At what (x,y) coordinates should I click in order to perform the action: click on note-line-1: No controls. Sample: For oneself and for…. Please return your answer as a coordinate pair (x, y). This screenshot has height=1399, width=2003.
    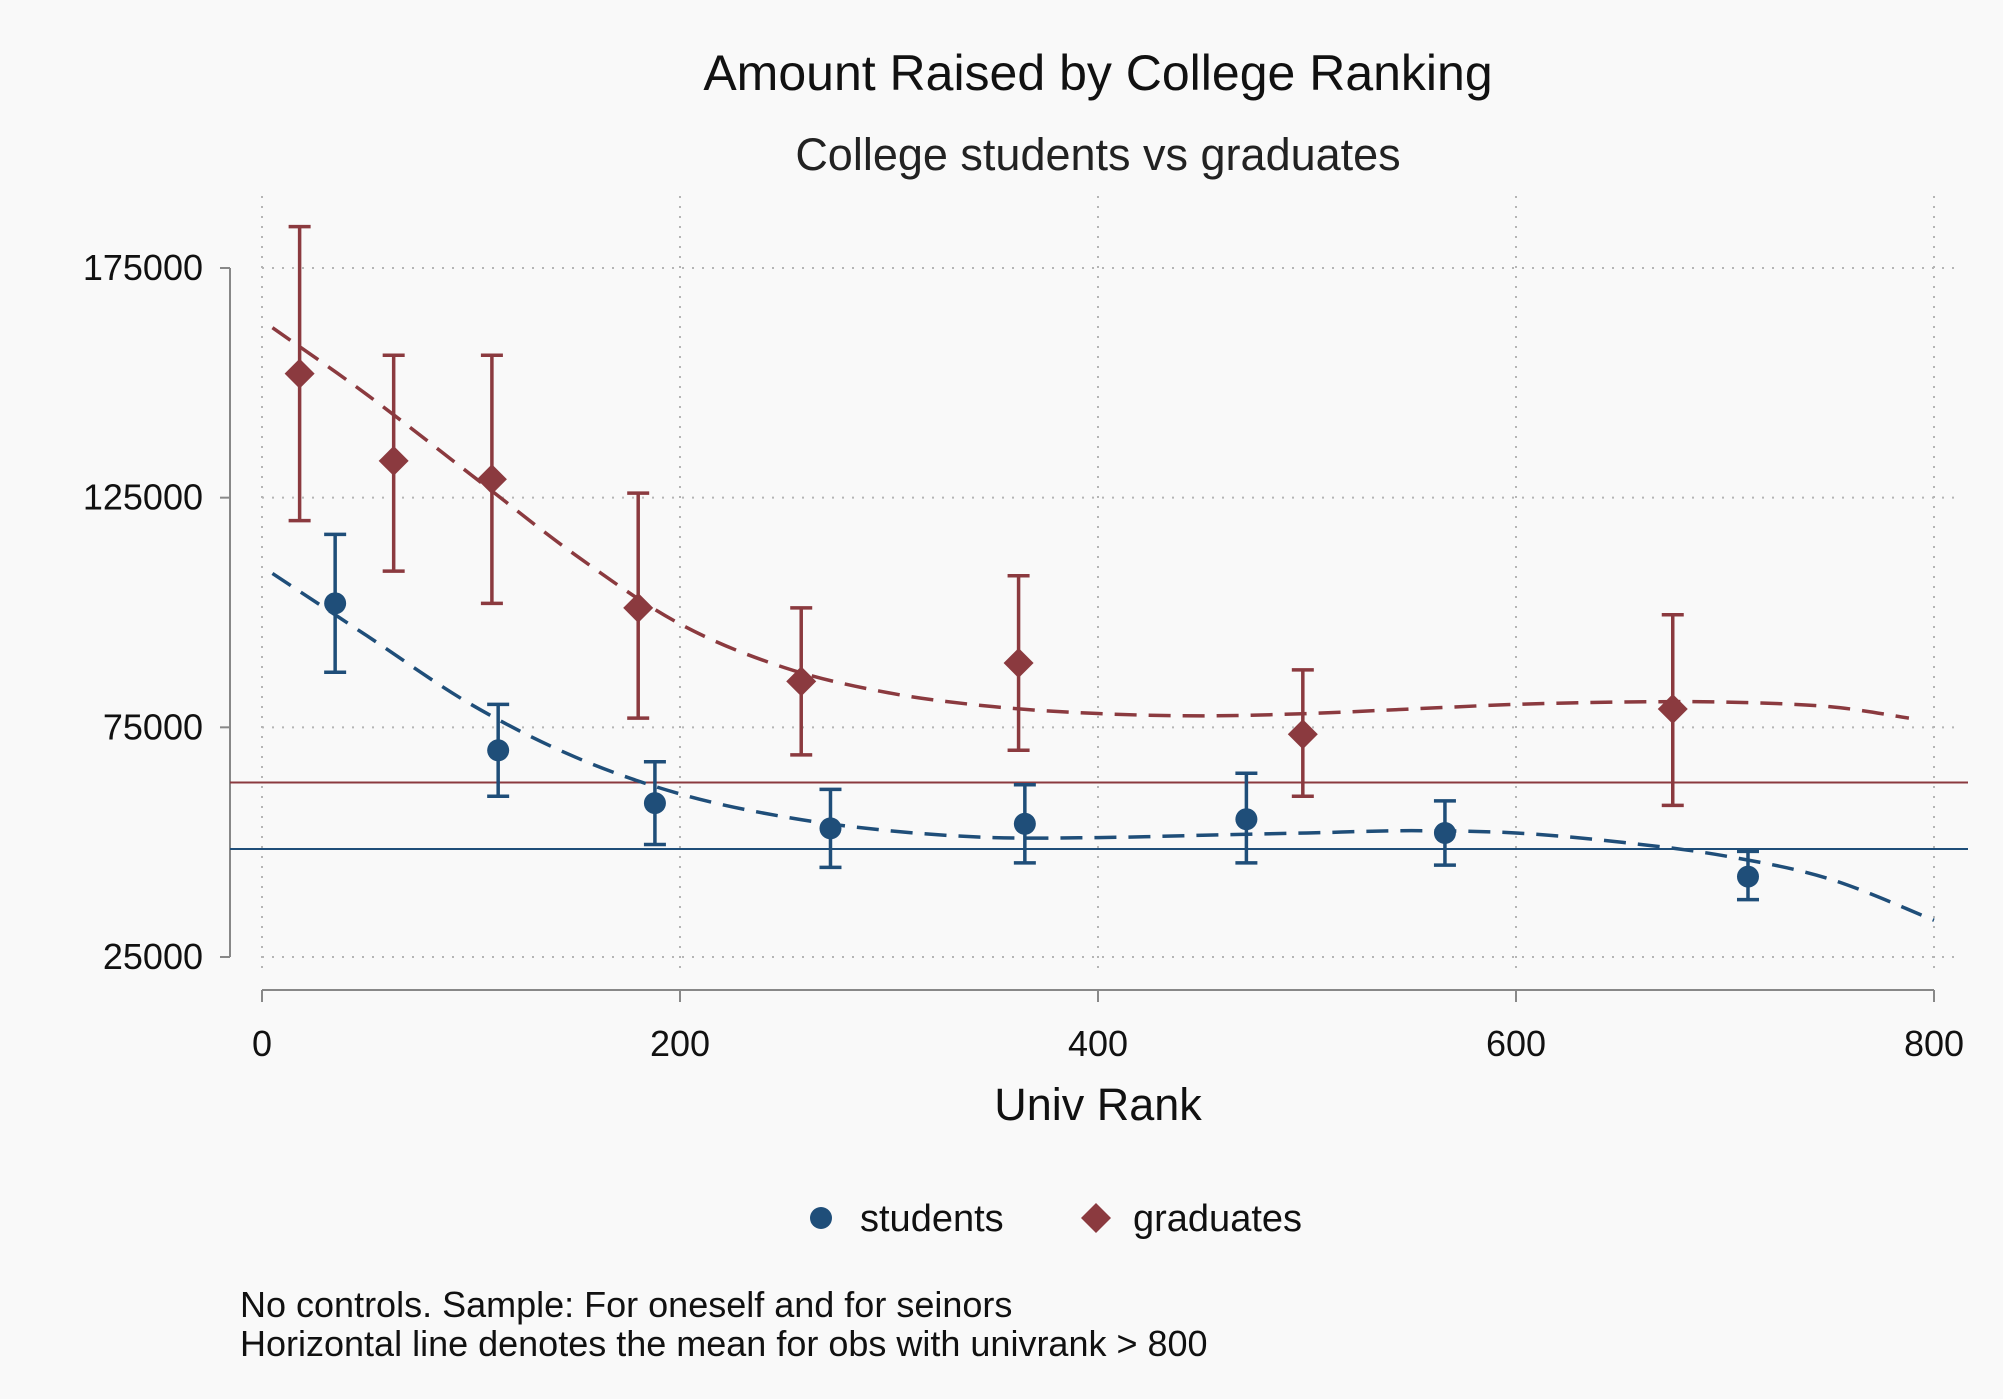
    Looking at the image, I should click on (626, 1304).